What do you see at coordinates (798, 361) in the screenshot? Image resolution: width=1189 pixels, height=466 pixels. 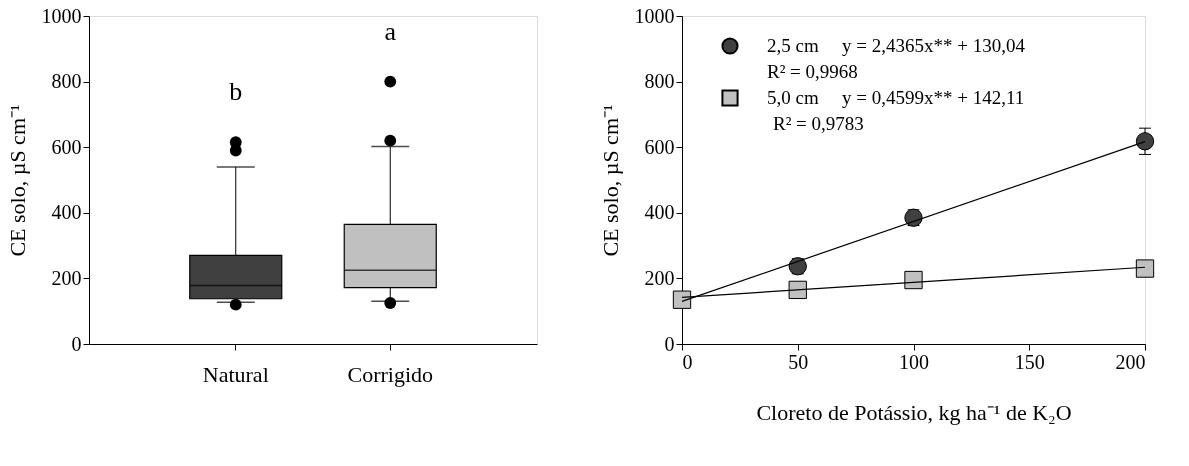 I see `x-tick-label: 50` at bounding box center [798, 361].